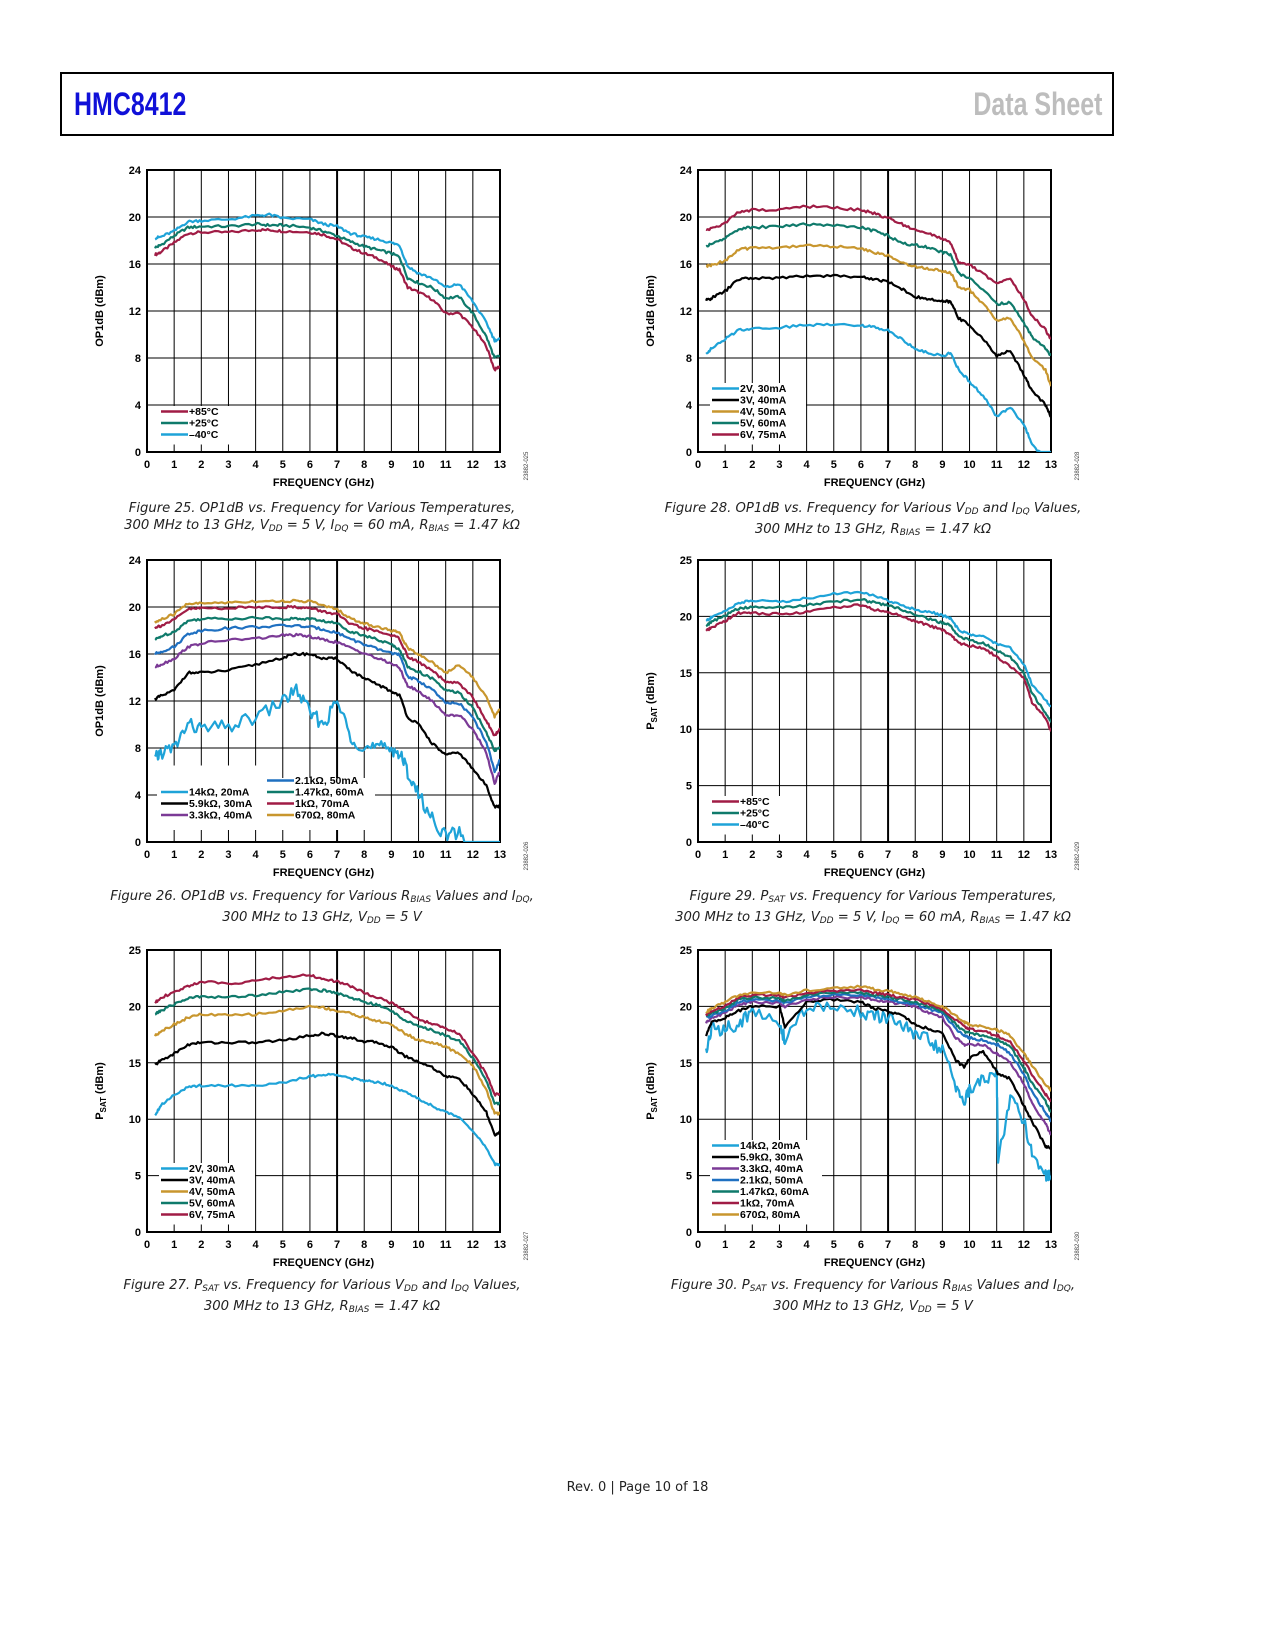 The image size is (1275, 1650). I want to click on figure-id: 23882-028, so click(1078, 465).